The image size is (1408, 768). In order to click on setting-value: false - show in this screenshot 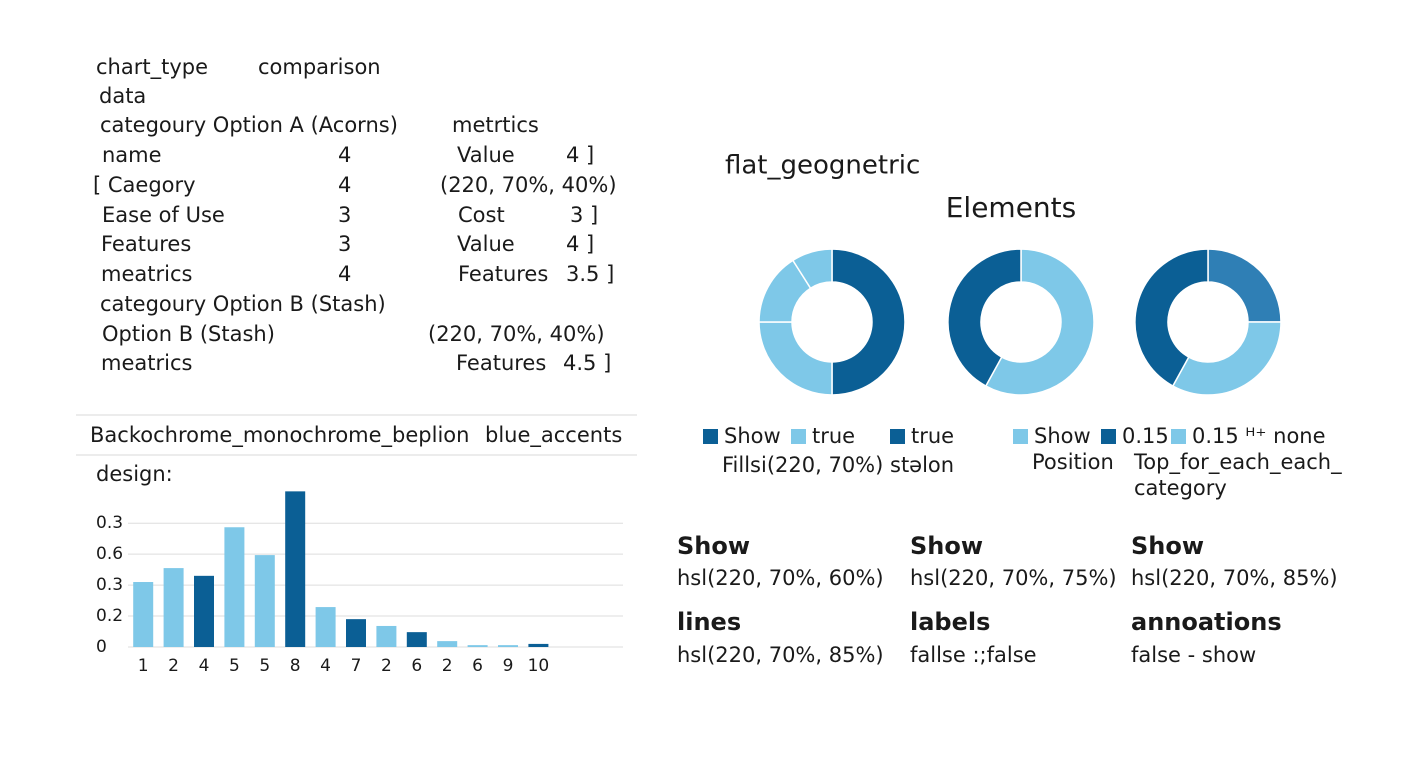, I will do `click(1193, 655)`.